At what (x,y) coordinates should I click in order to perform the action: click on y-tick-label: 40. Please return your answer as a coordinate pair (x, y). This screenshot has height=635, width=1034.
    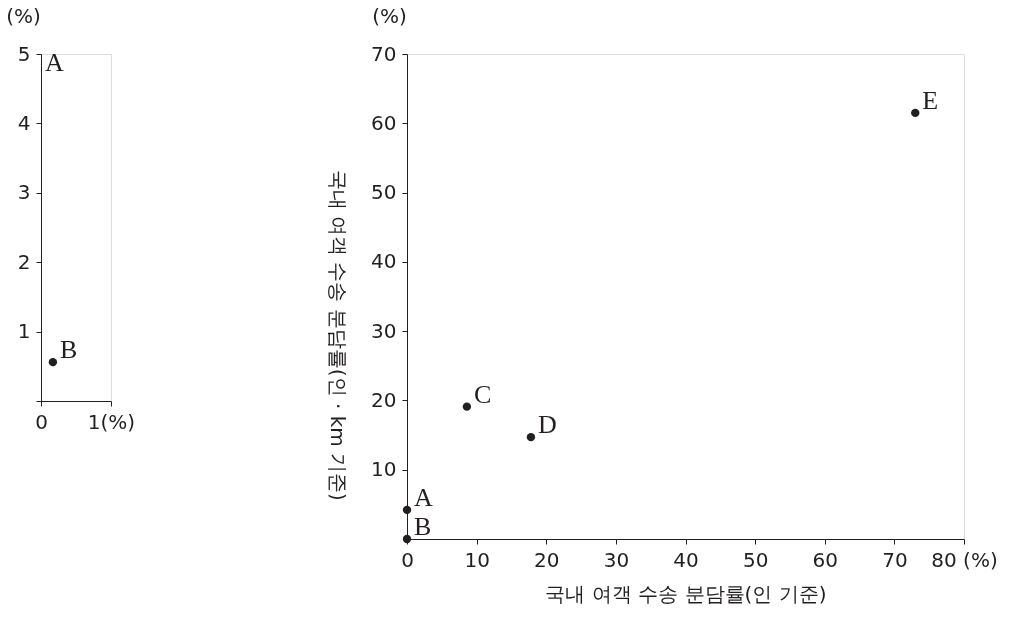
    Looking at the image, I should click on (384, 261).